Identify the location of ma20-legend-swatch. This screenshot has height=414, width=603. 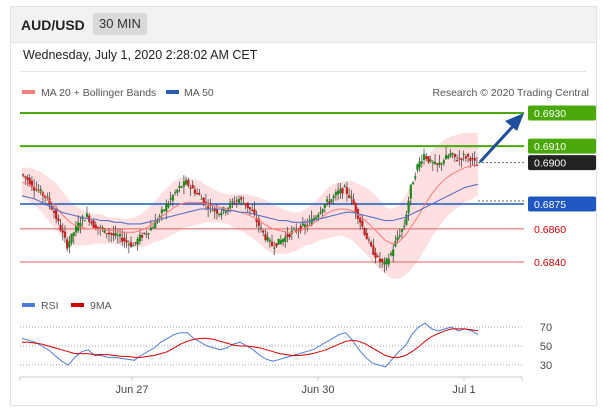
(28, 92).